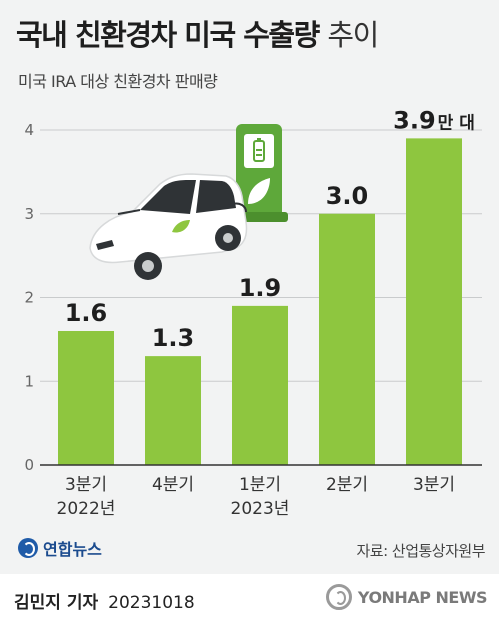  Describe the element at coordinates (420, 551) in the screenshot. I see `source-note: 자료: 산업통상자원부` at that location.